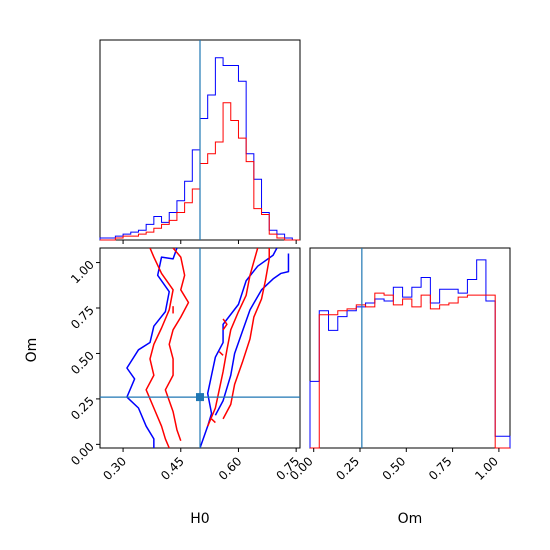  I want to click on hist-h0-marks, so click(199, 142).